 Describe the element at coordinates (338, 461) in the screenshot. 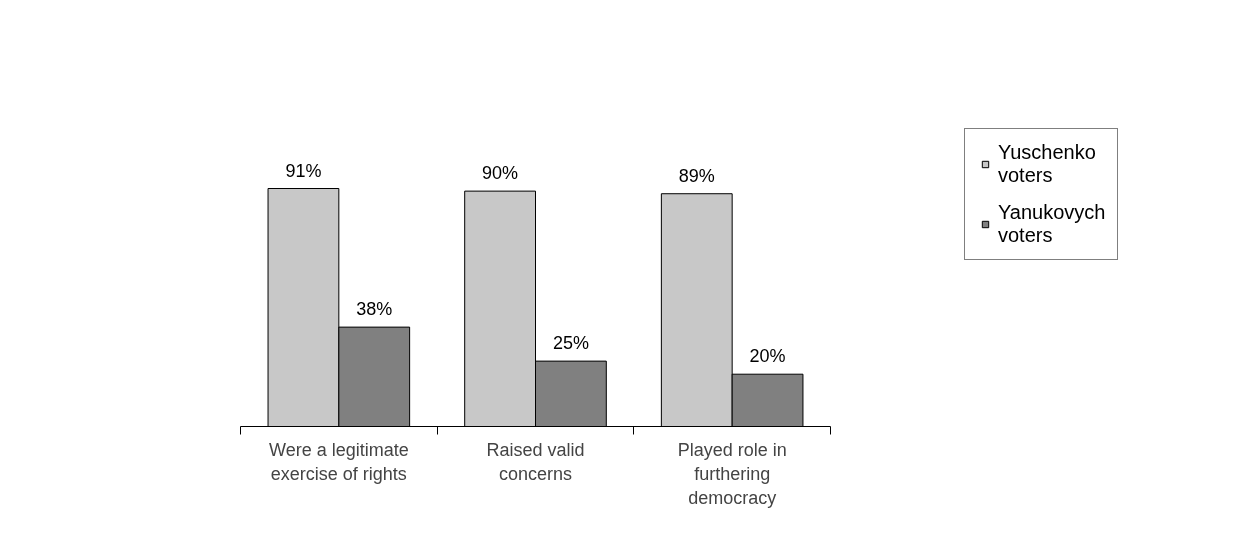

I see `x-tick-label: Were a legitimate exercise of rights` at that location.